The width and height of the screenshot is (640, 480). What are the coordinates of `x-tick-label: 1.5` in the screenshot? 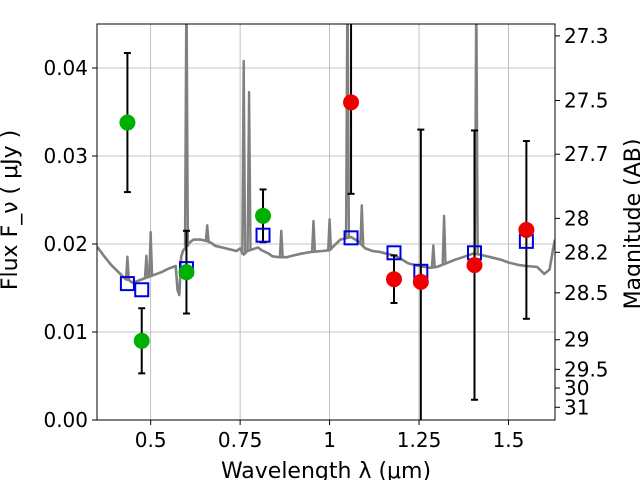 It's located at (509, 440).